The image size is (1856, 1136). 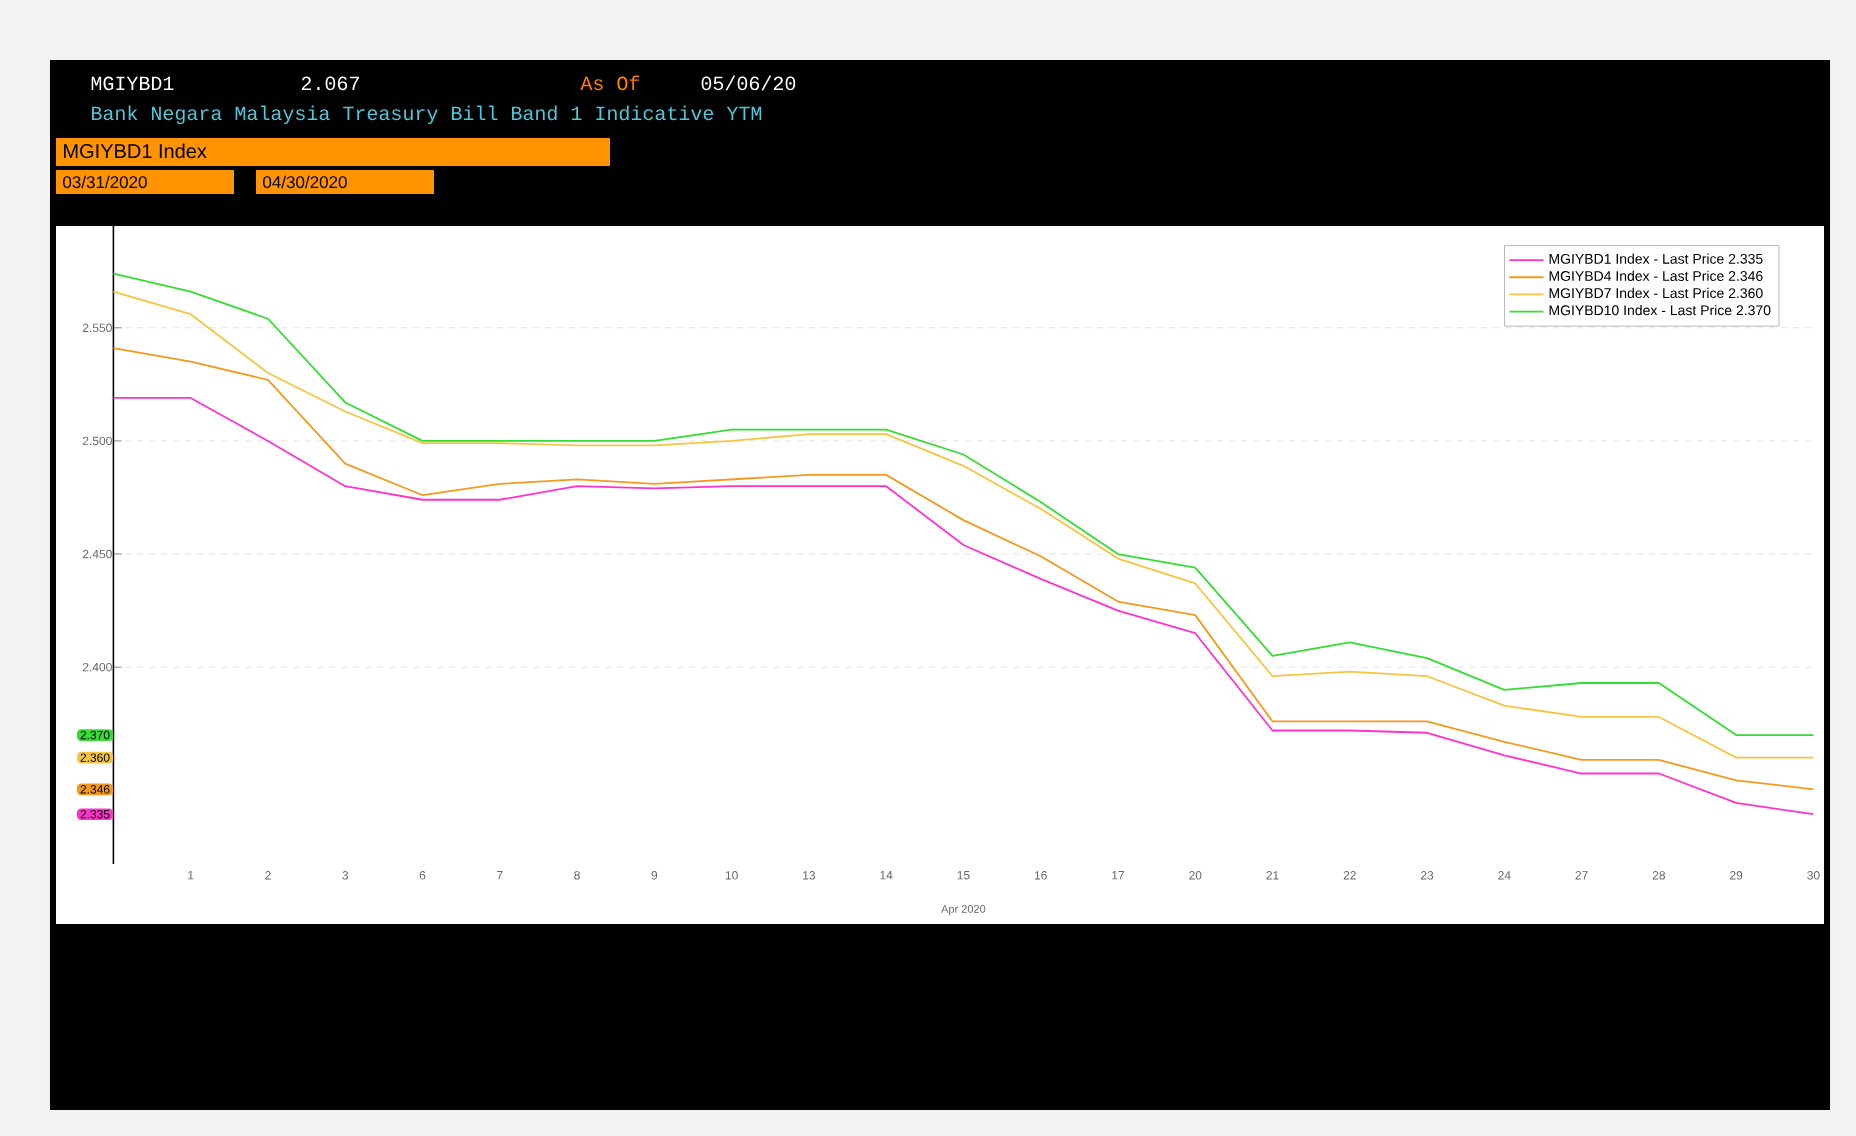 I want to click on text: 03/31/2020, so click(x=105, y=182).